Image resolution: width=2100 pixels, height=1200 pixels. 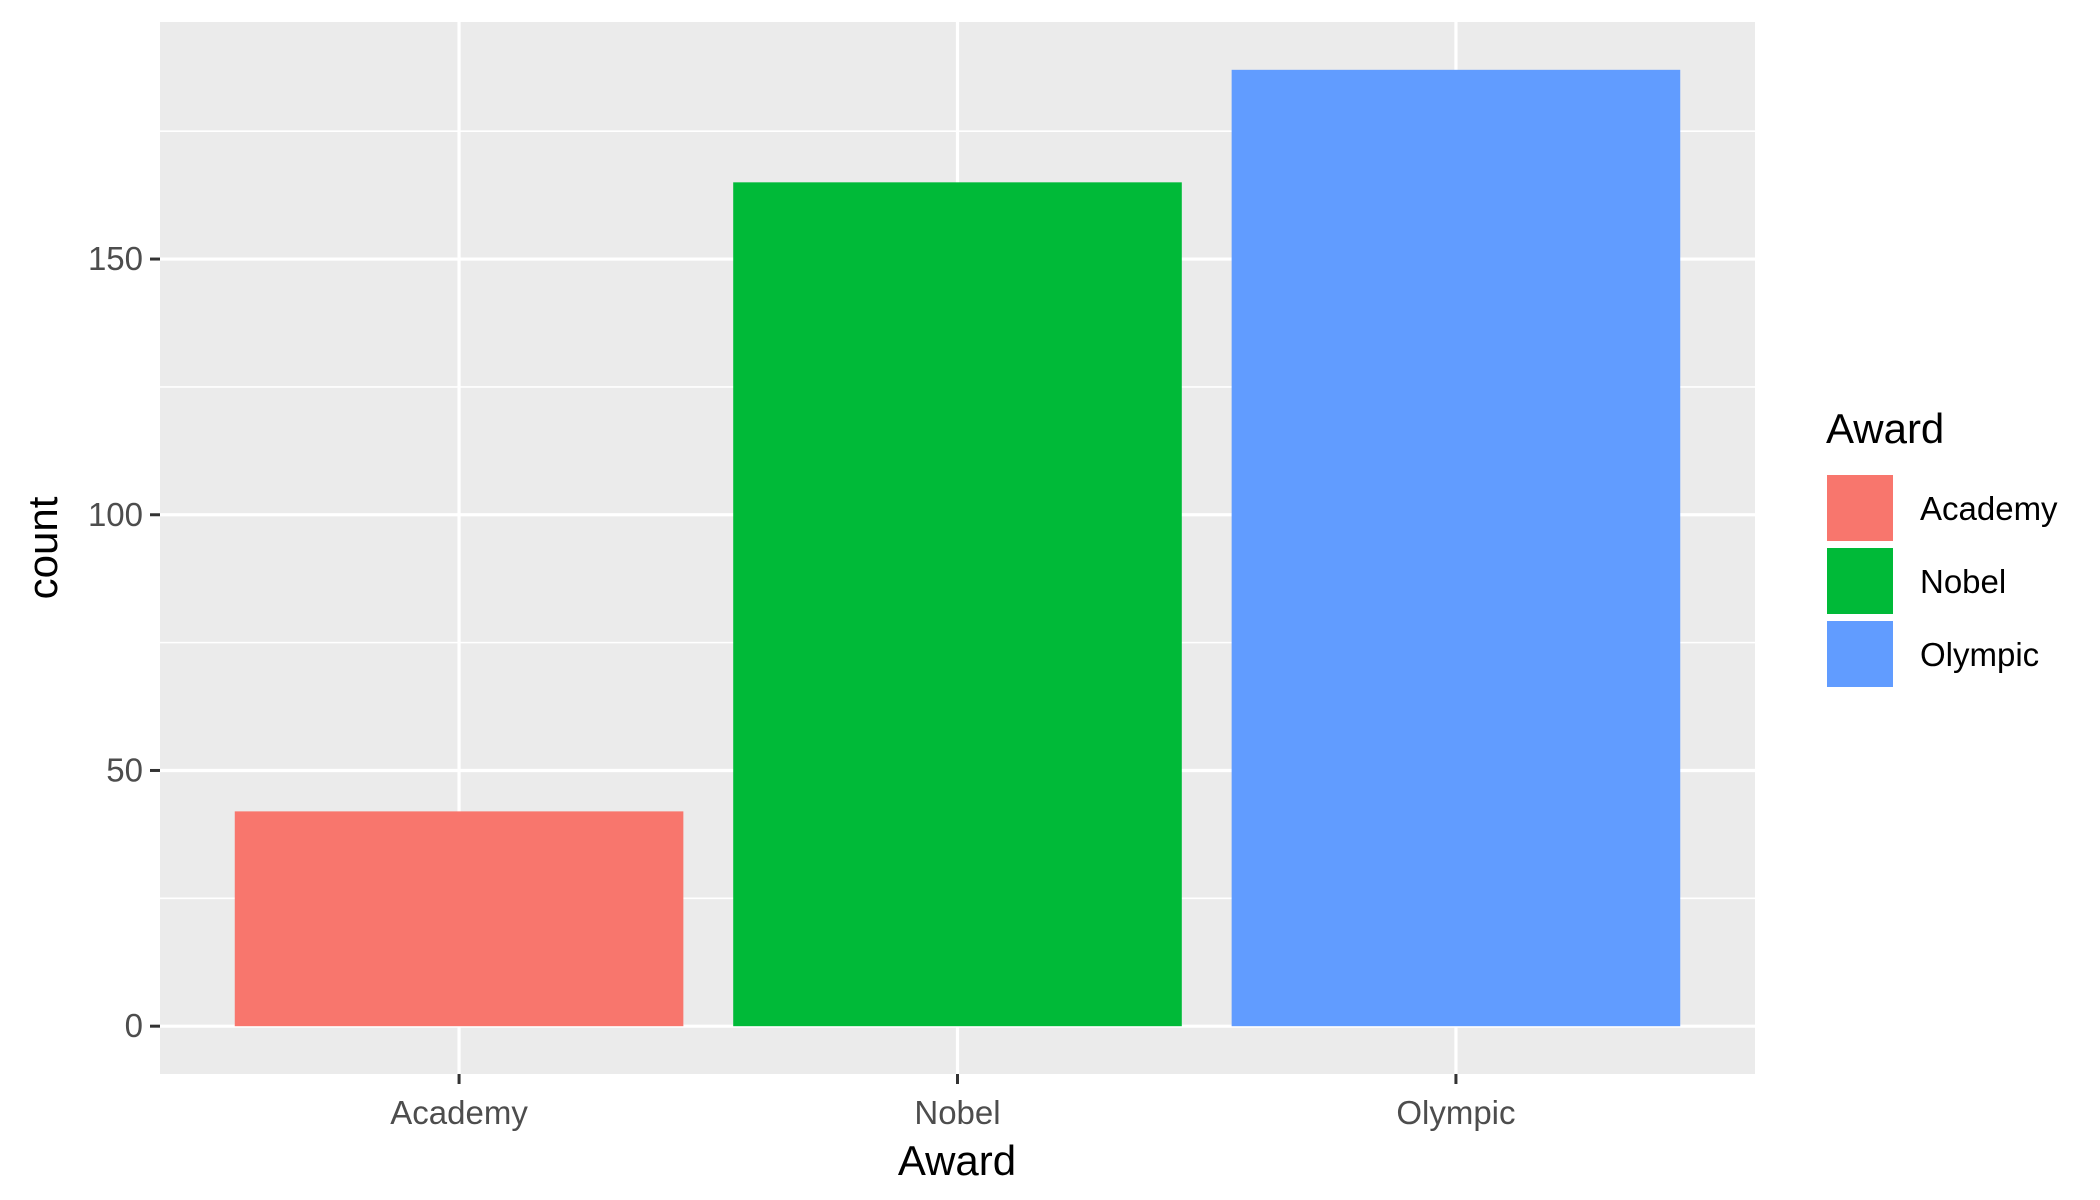 What do you see at coordinates (1455, 1112) in the screenshot?
I see `x-tick-label: Olympic` at bounding box center [1455, 1112].